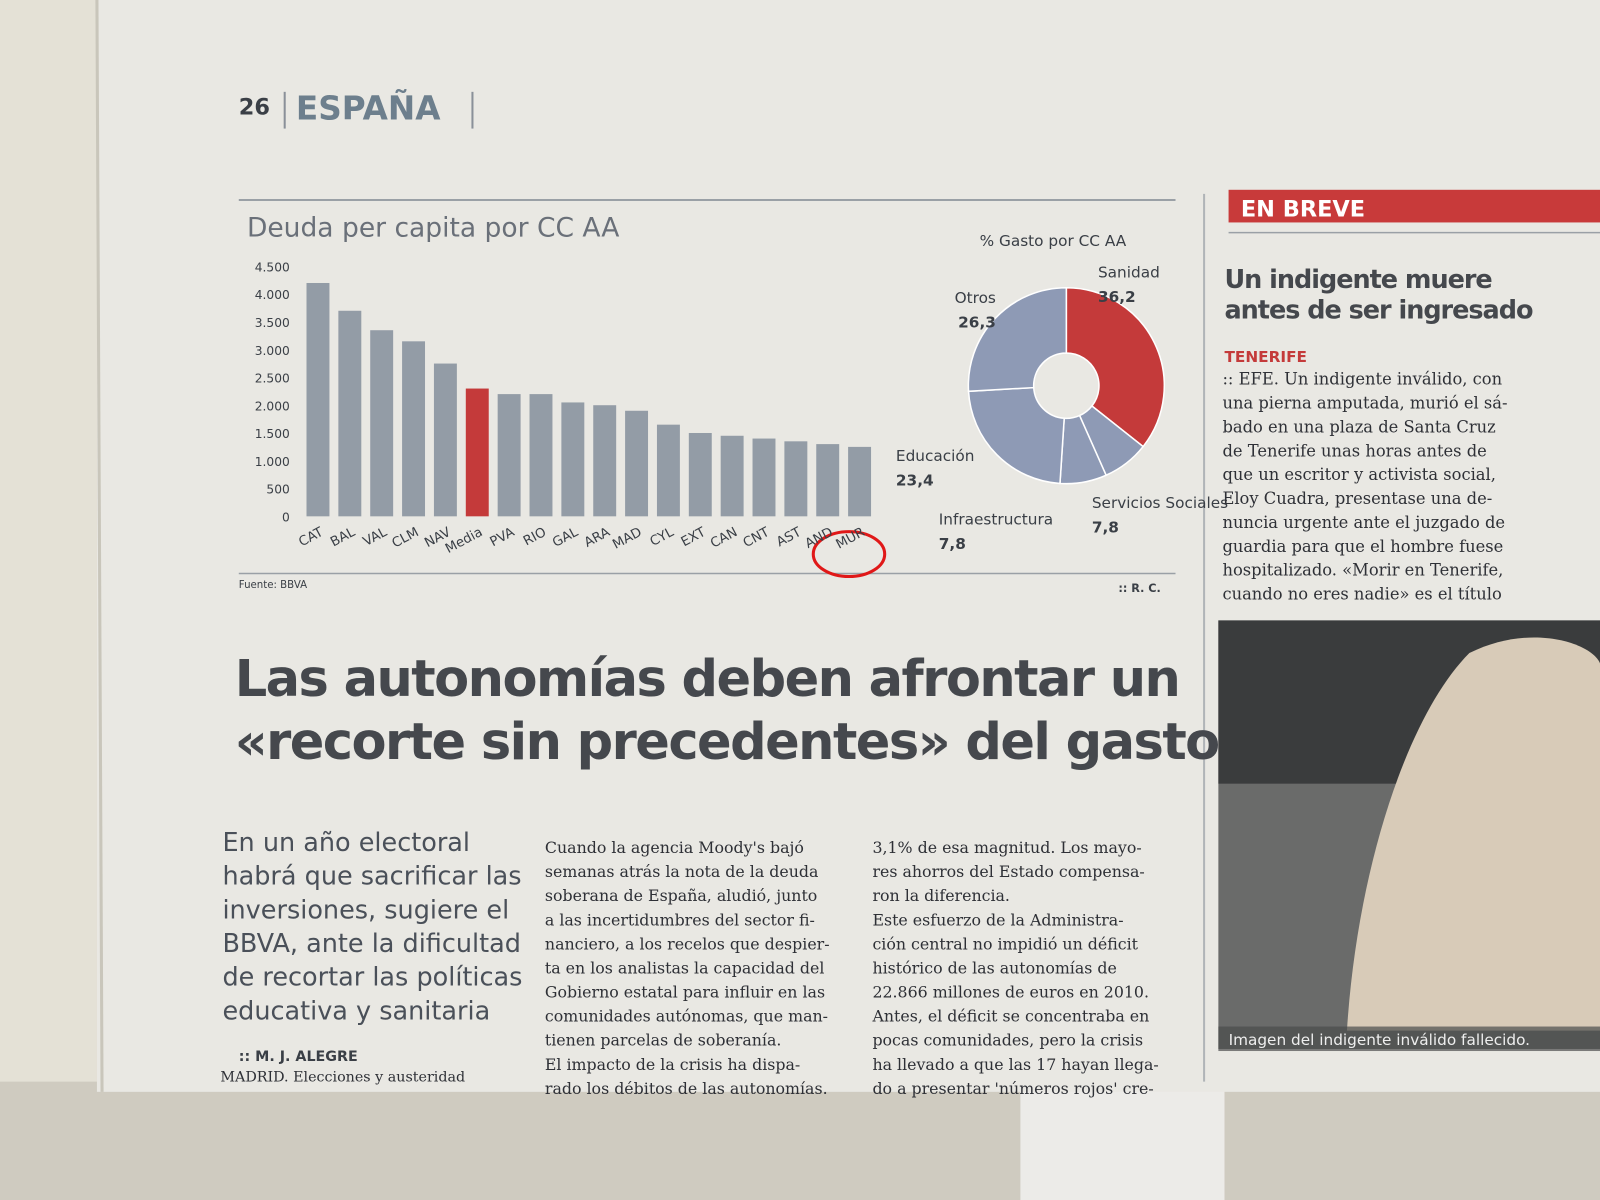 The height and width of the screenshot is (1200, 1600). What do you see at coordinates (686, 1088) in the screenshot?
I see `body-line: rado los débitos de las autonomías.` at bounding box center [686, 1088].